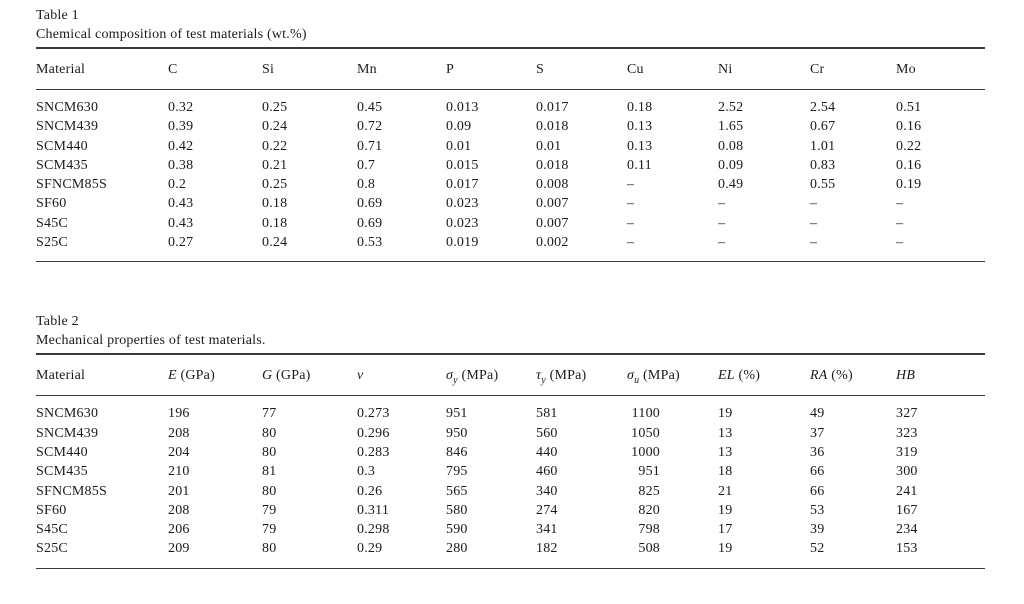 Image resolution: width=1024 pixels, height=604 pixels. I want to click on header-segment: (MPa), so click(478, 376).